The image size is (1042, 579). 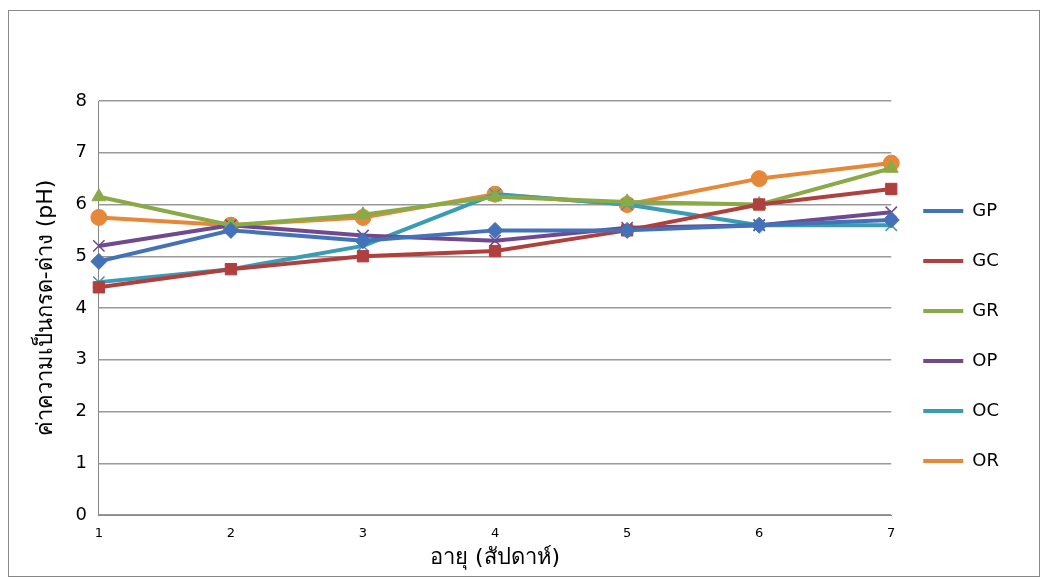 I want to click on legend-label: GP, so click(x=985, y=209).